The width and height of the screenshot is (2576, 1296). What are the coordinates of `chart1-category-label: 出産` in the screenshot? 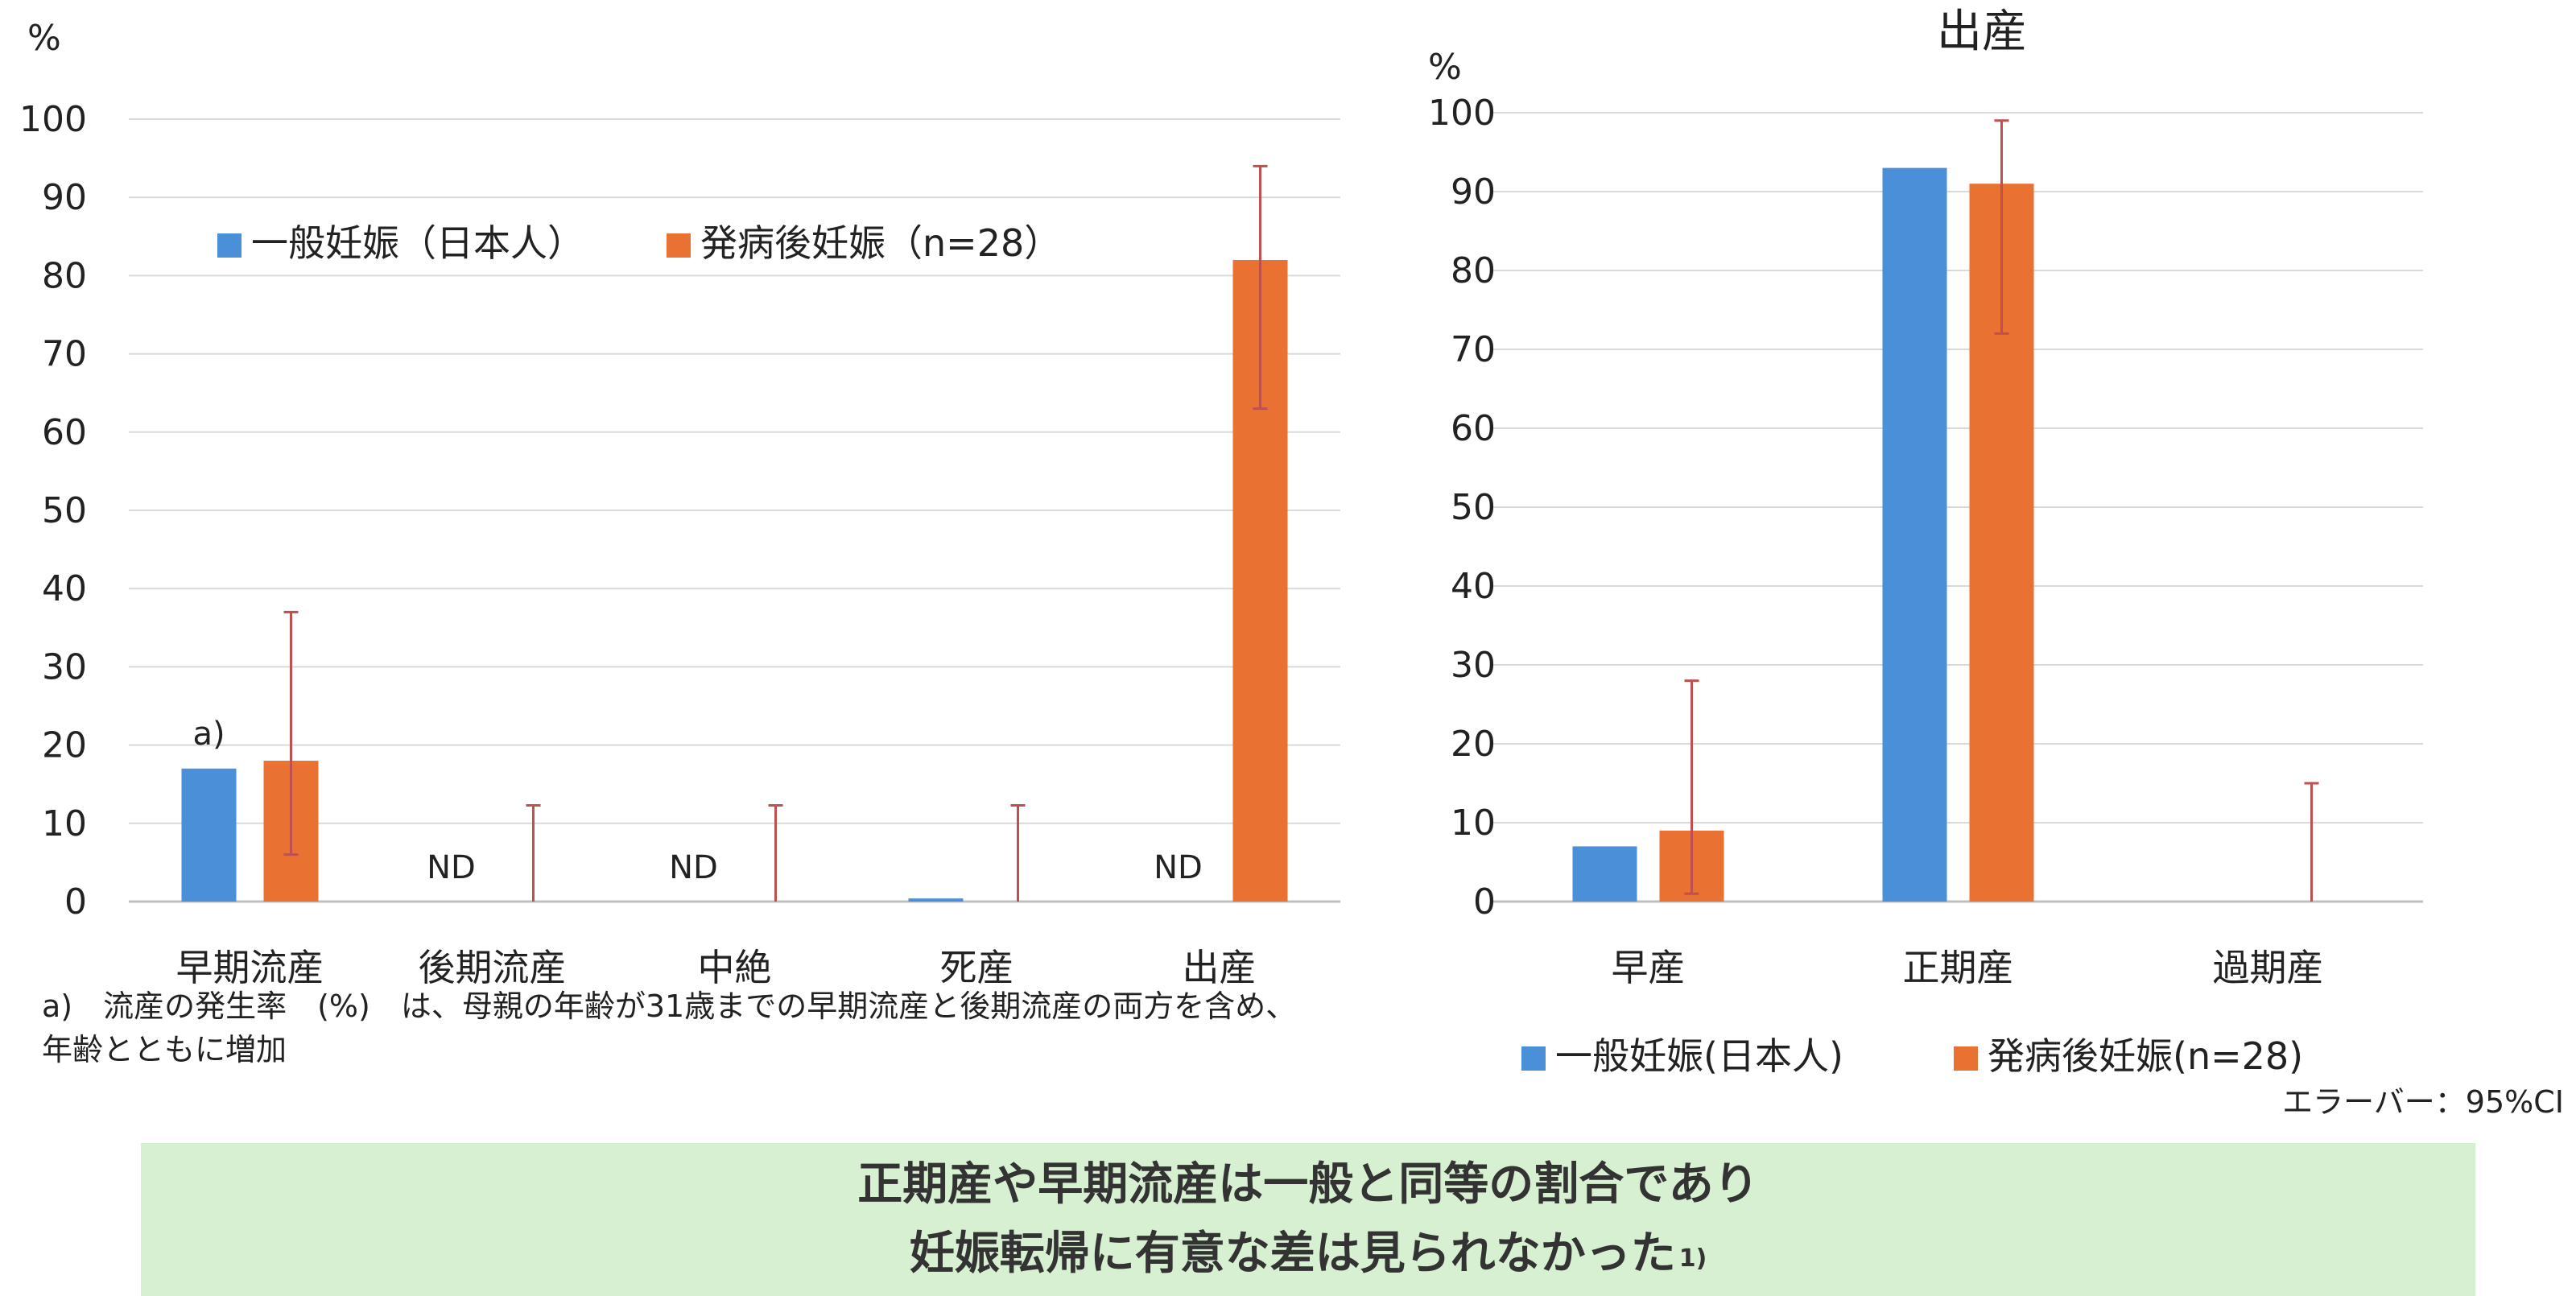 It's located at (1220, 968).